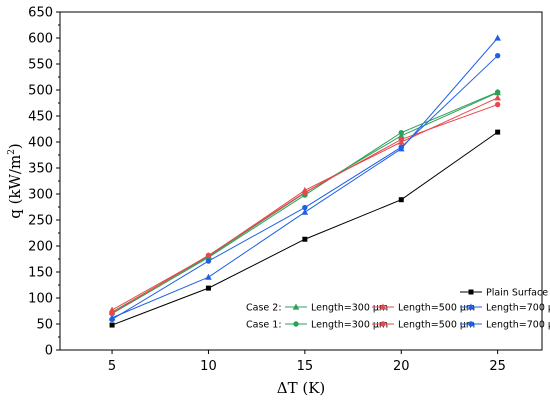 Image resolution: width=550 pixels, height=401 pixels. I want to click on y-axis-title: q (kW/m2), so click(15, 181).